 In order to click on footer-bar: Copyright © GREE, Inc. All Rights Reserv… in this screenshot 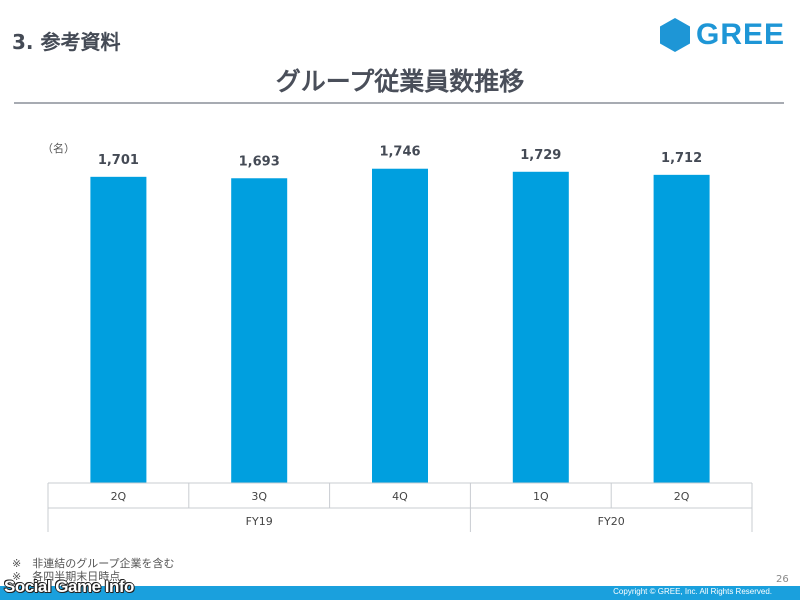, I will do `click(400, 593)`.